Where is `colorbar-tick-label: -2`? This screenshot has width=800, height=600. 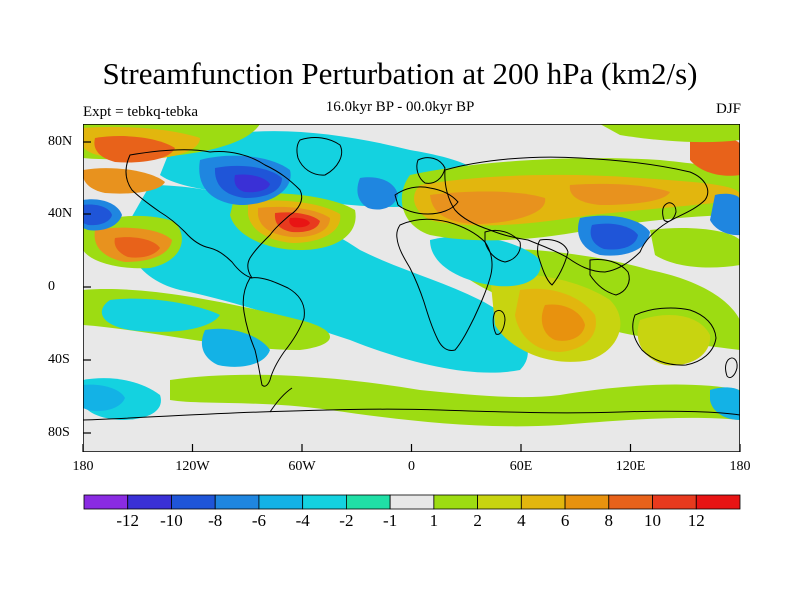 colorbar-tick-label: -2 is located at coordinates (346, 520).